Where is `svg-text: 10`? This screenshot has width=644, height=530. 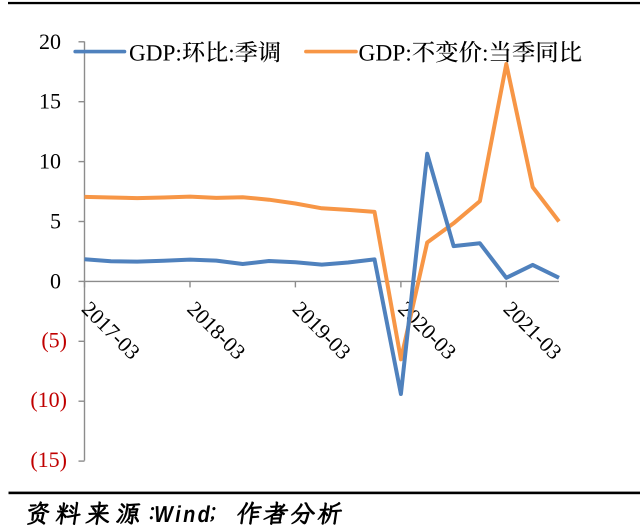 svg-text: 10 is located at coordinates (50, 161).